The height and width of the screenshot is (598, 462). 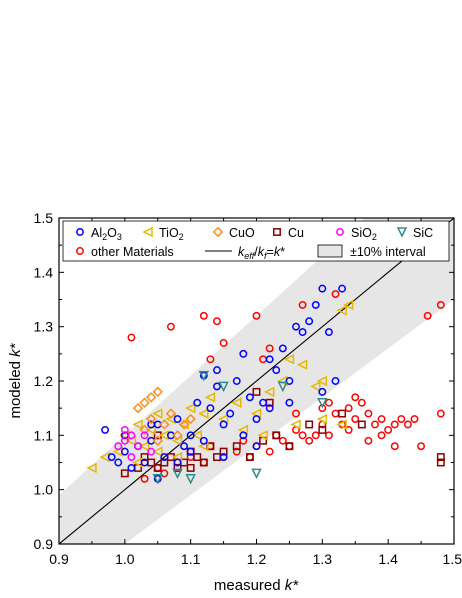 What do you see at coordinates (364, 234) in the screenshot?
I see `legend-label: SiO2` at bounding box center [364, 234].